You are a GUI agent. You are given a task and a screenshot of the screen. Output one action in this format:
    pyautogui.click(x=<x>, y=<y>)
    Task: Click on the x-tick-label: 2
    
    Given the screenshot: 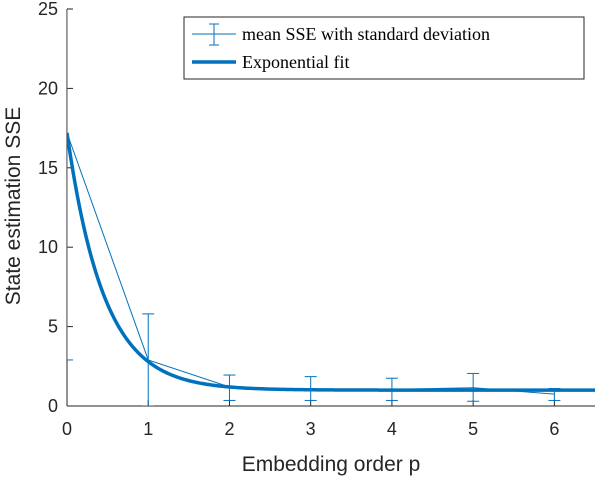 What is the action you would take?
    pyautogui.click(x=229, y=429)
    